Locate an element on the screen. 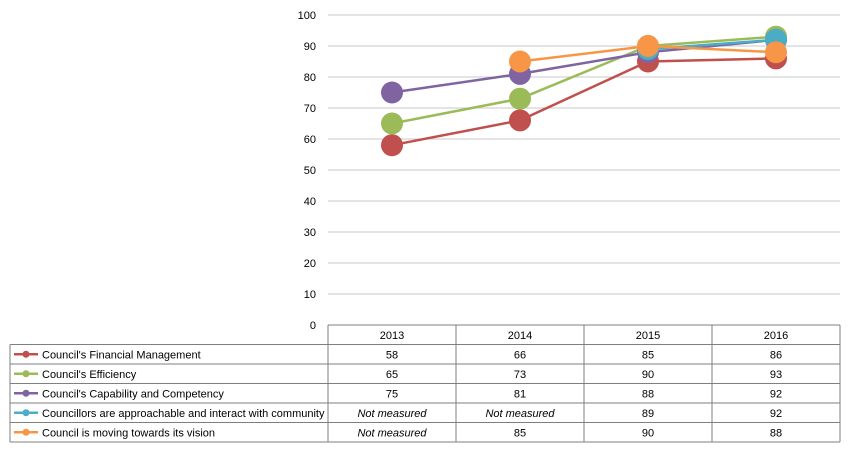  y-tick-label: 60 is located at coordinates (310, 140).